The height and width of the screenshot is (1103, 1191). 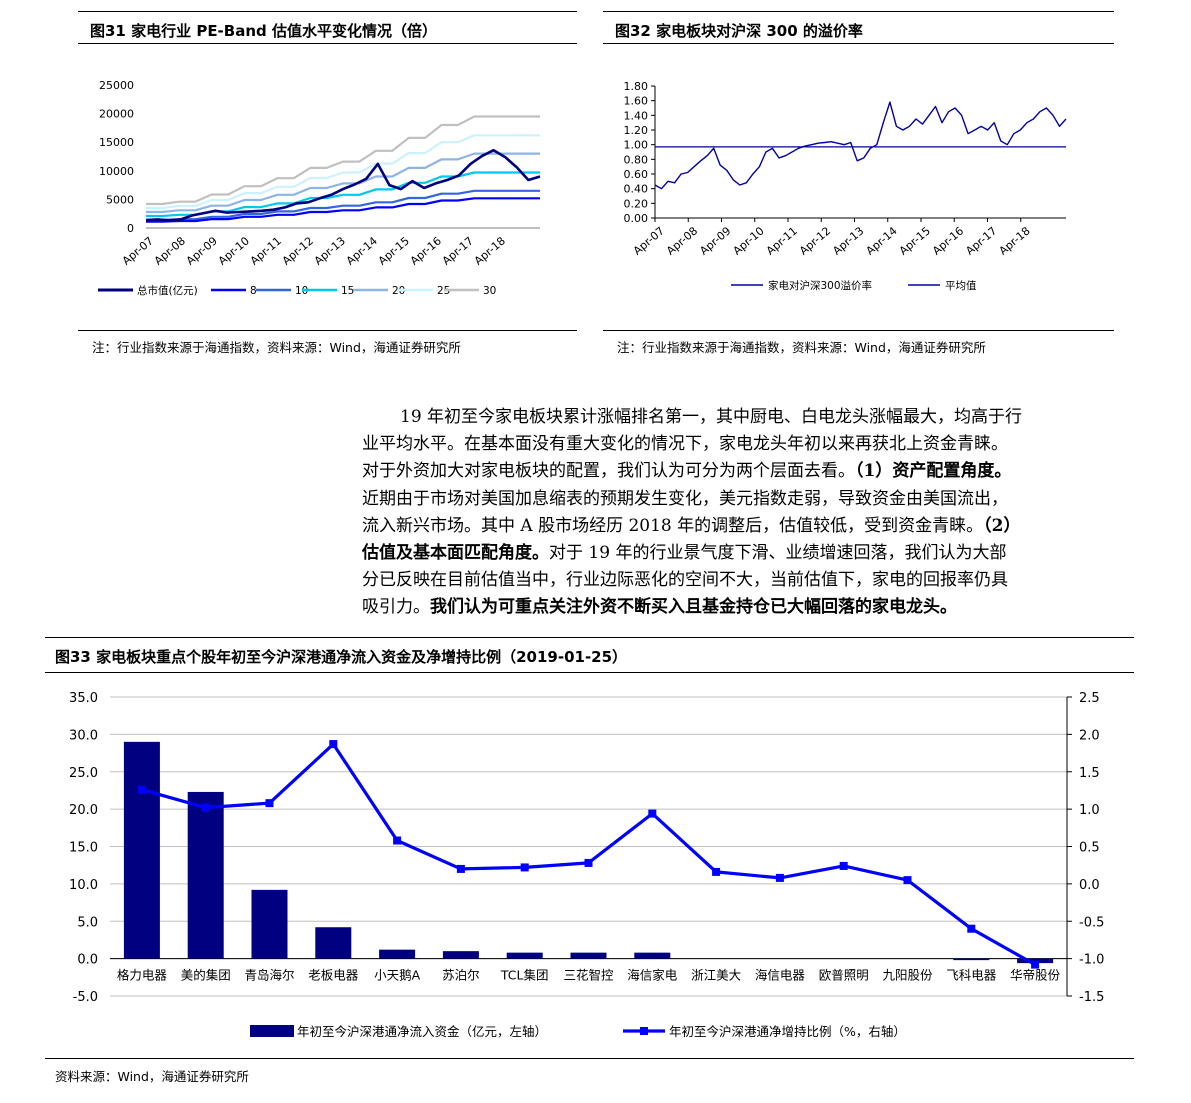 What do you see at coordinates (589, 672) in the screenshot?
I see `fig33-title-rule` at bounding box center [589, 672].